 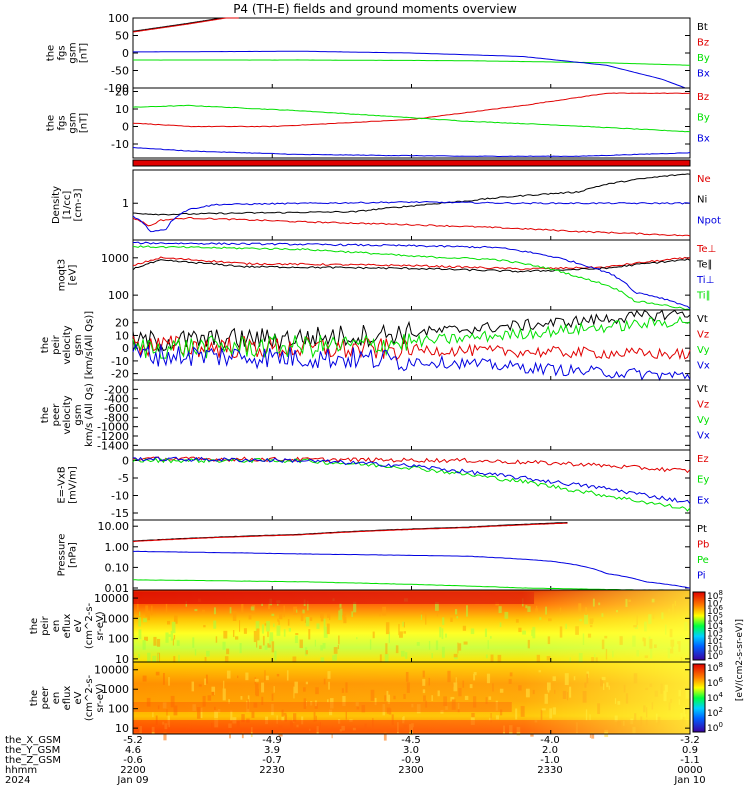 I want to click on flag-bar-frame, so click(x=411, y=163).